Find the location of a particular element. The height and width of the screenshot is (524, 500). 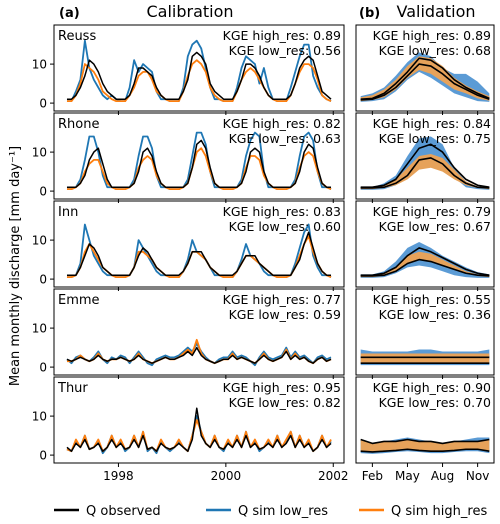

legend-label-high-res: Q sim high_res is located at coordinates (439, 511).